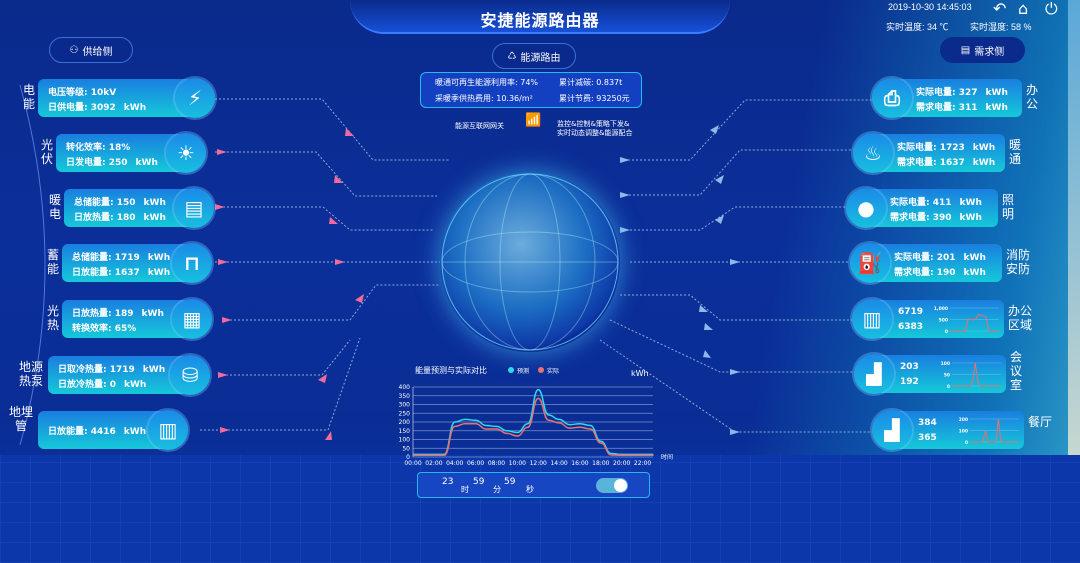 This screenshot has height=563, width=1080. I want to click on globe-mesh, so click(530, 262).